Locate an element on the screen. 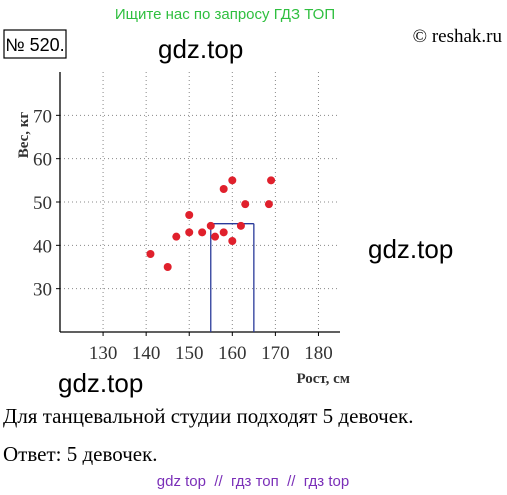 The width and height of the screenshot is (507, 495). problem-number: № 520. is located at coordinates (34, 45).